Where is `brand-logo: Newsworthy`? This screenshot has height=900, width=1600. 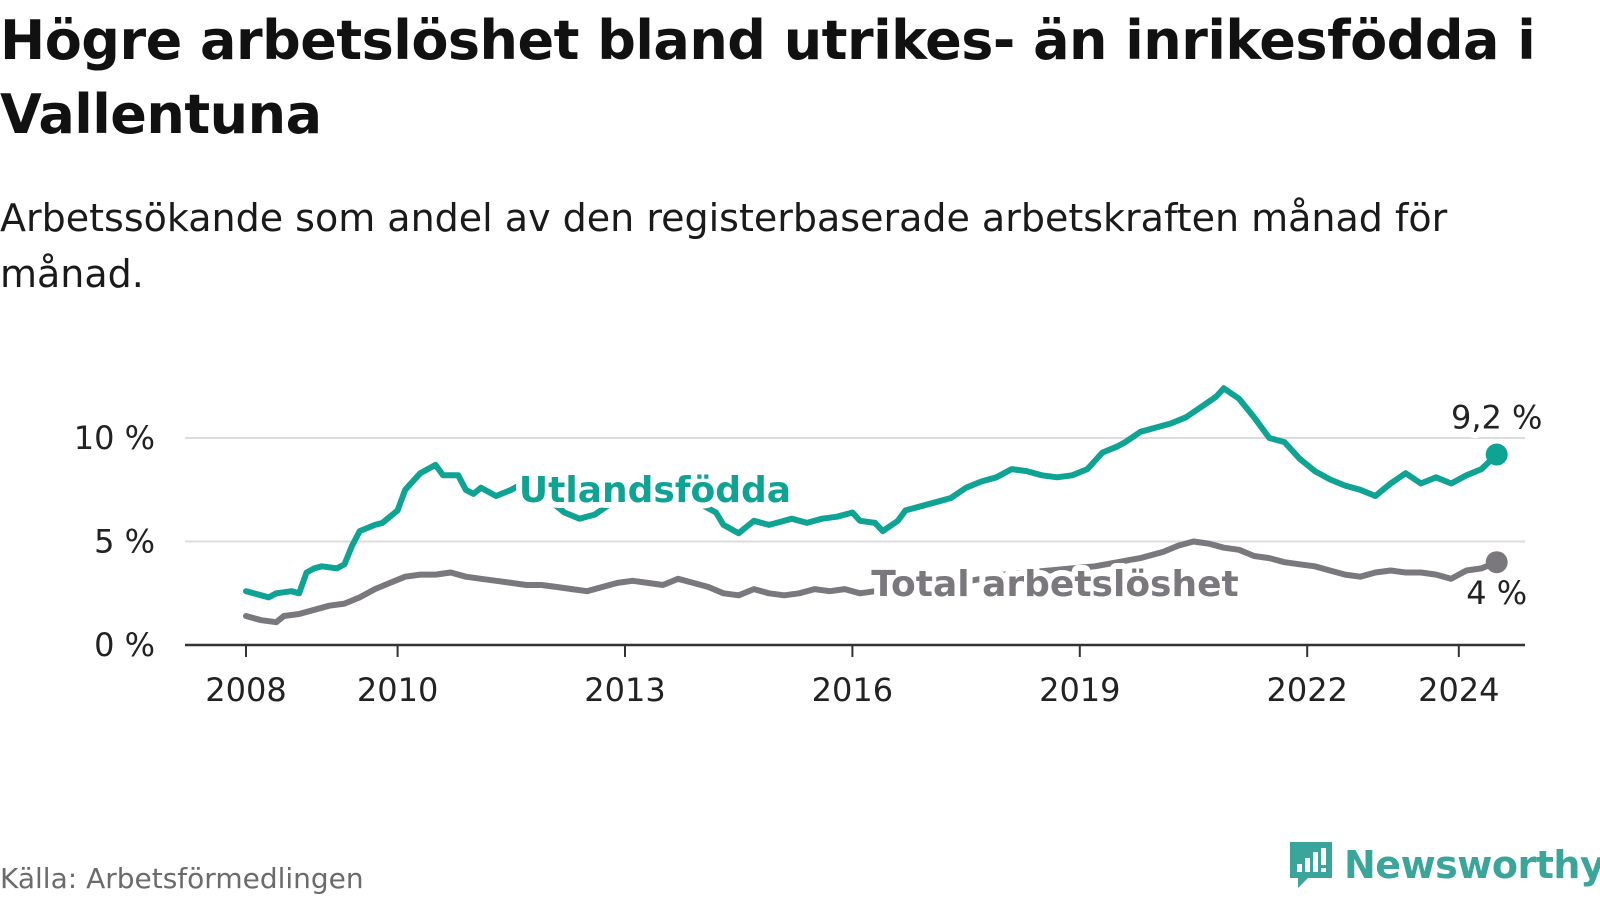 brand-logo: Newsworthy is located at coordinates (1444, 865).